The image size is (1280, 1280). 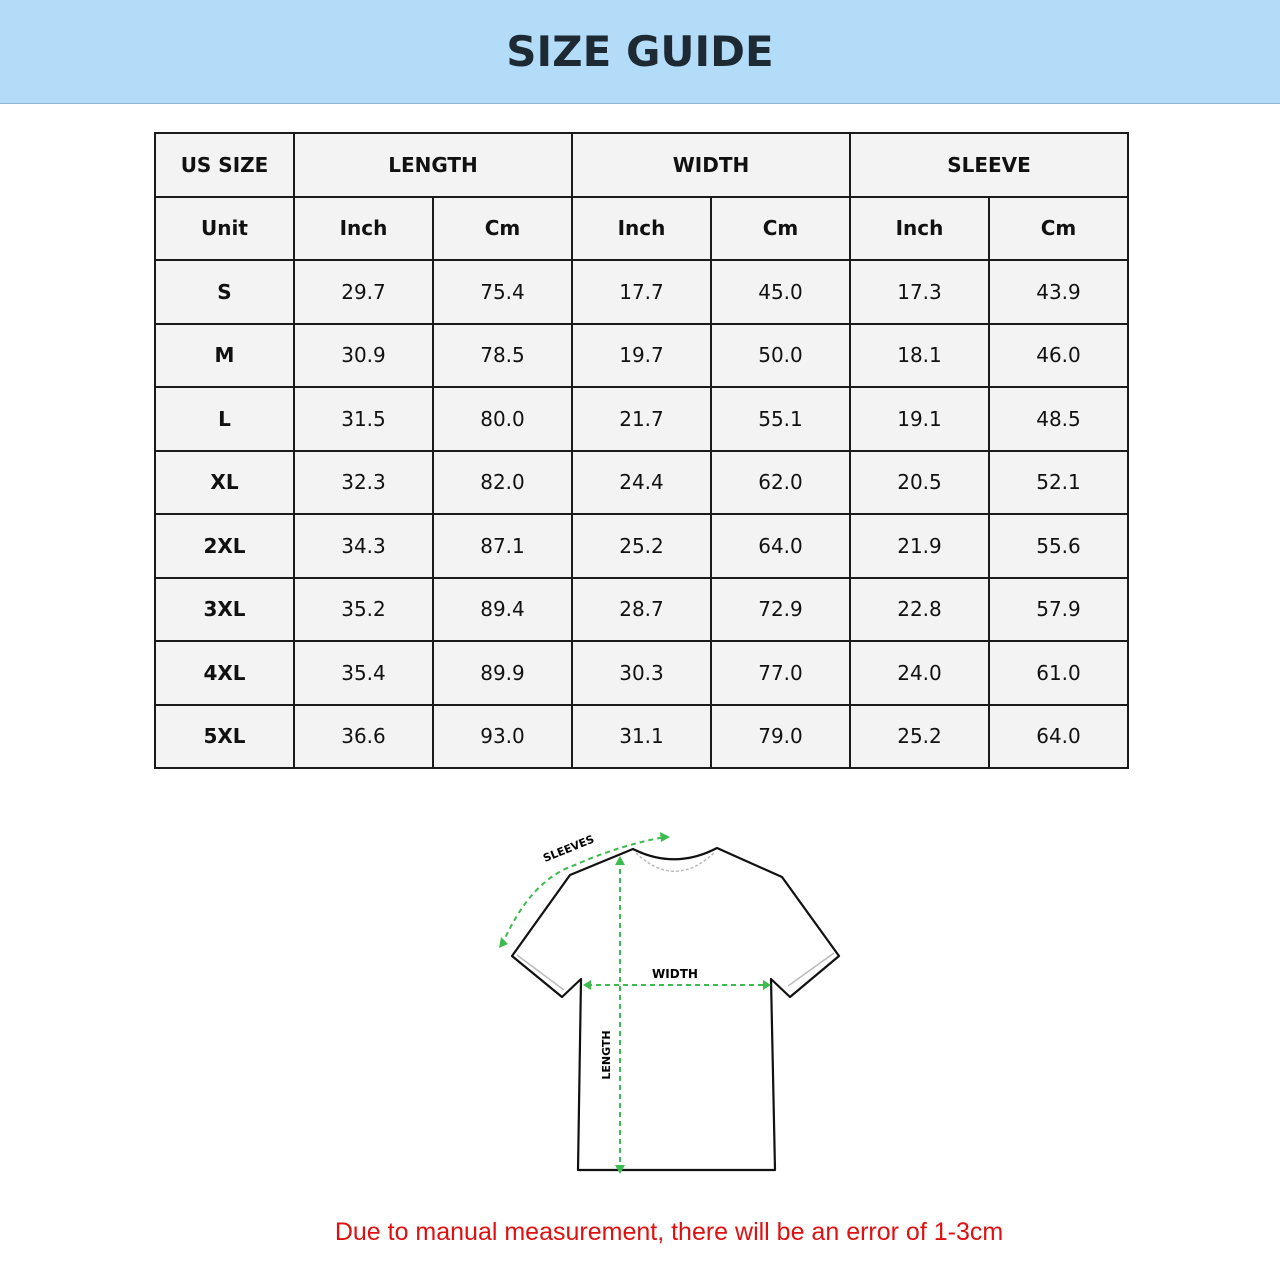 I want to click on size-row: S 29.7 75.4 17.7 45.0 17.3 43.9, so click(x=641, y=292).